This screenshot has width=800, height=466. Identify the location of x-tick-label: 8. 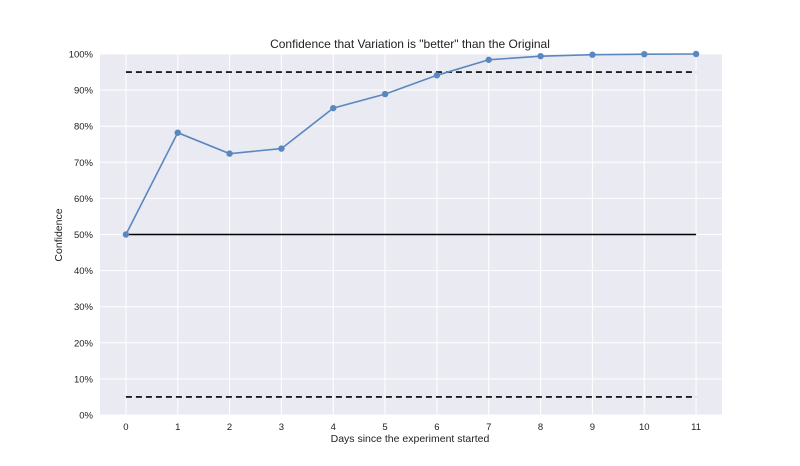
(540, 427).